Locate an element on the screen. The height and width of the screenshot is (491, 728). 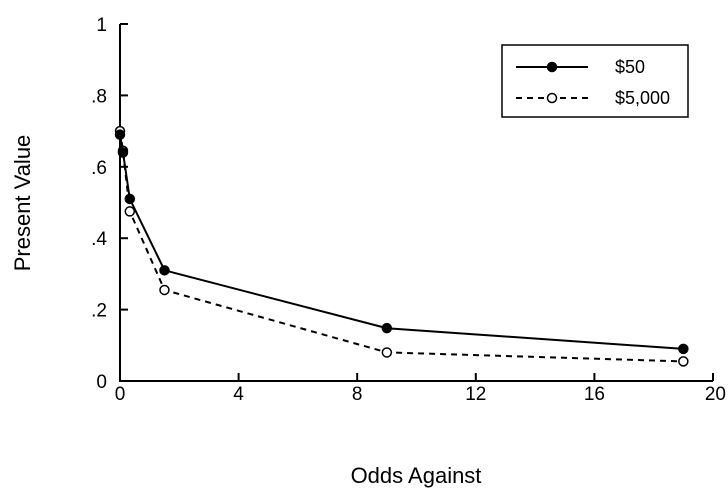
x-tick-label: 4 is located at coordinates (238, 394).